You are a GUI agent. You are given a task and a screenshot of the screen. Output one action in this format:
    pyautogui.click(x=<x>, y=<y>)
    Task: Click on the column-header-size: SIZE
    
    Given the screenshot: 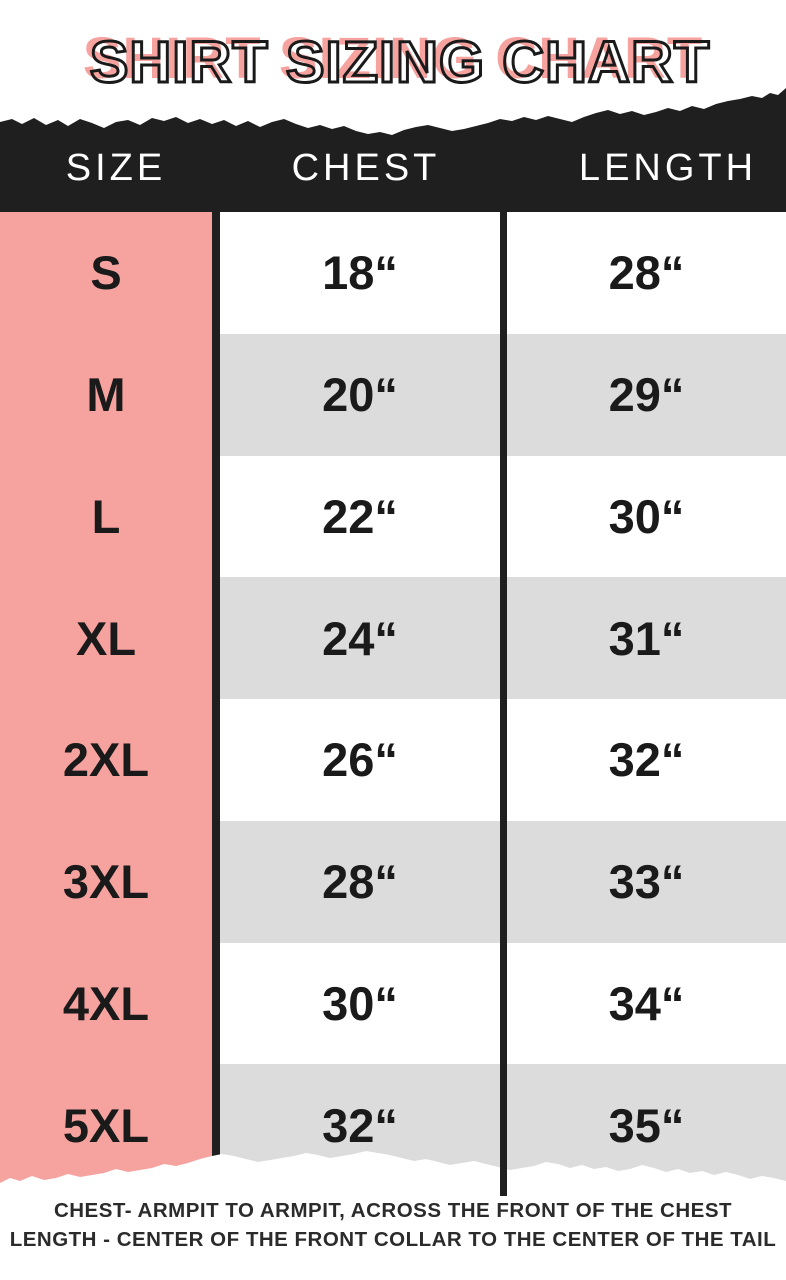 What is the action you would take?
    pyautogui.click(x=116, y=168)
    